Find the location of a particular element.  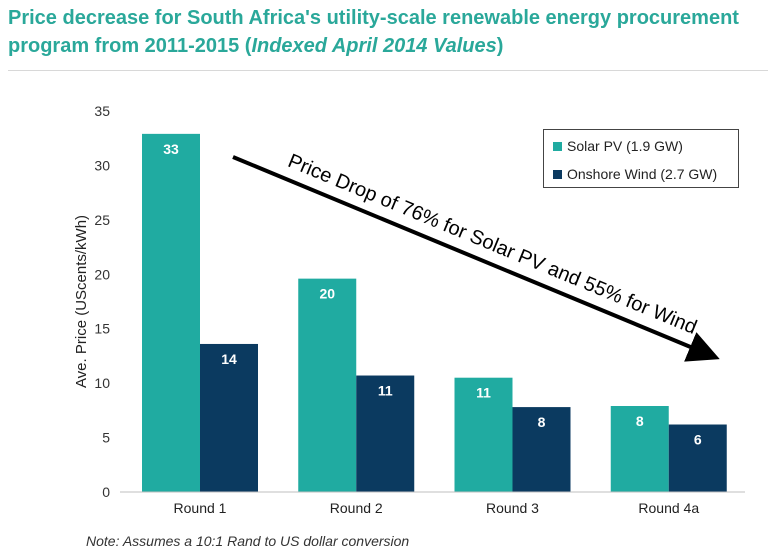

legend-item-wind: Onshore Wind (2.7 GW) is located at coordinates (635, 174).